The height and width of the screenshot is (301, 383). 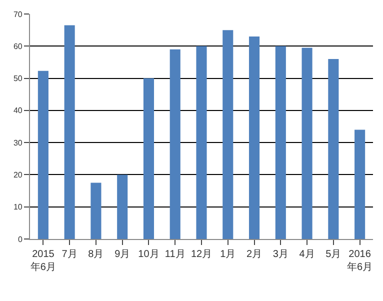 I want to click on y-tick-label: 20, so click(x=18, y=175).